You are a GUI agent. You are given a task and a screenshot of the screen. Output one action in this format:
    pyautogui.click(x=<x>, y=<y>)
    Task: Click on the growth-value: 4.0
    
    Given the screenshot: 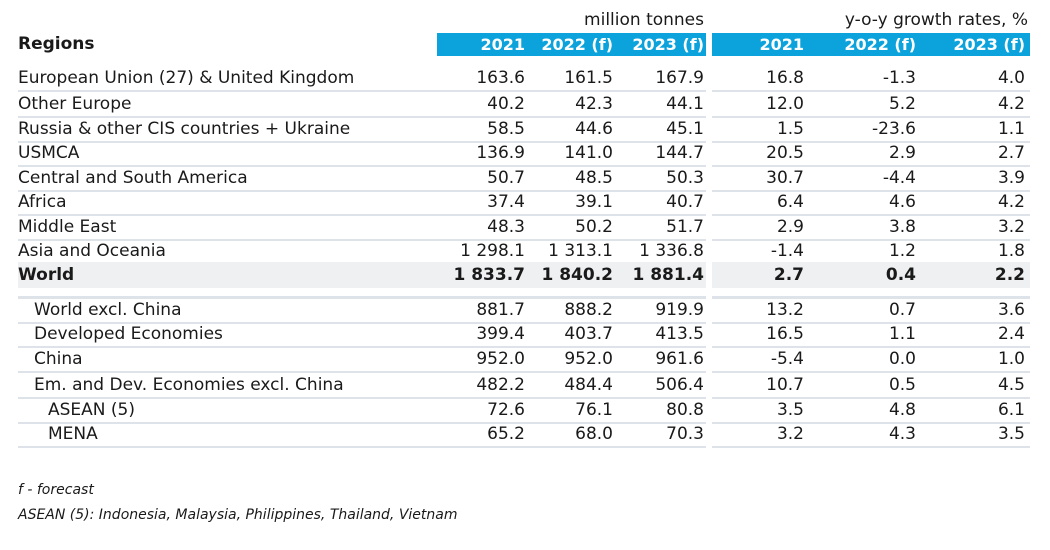 What is the action you would take?
    pyautogui.click(x=1011, y=78)
    